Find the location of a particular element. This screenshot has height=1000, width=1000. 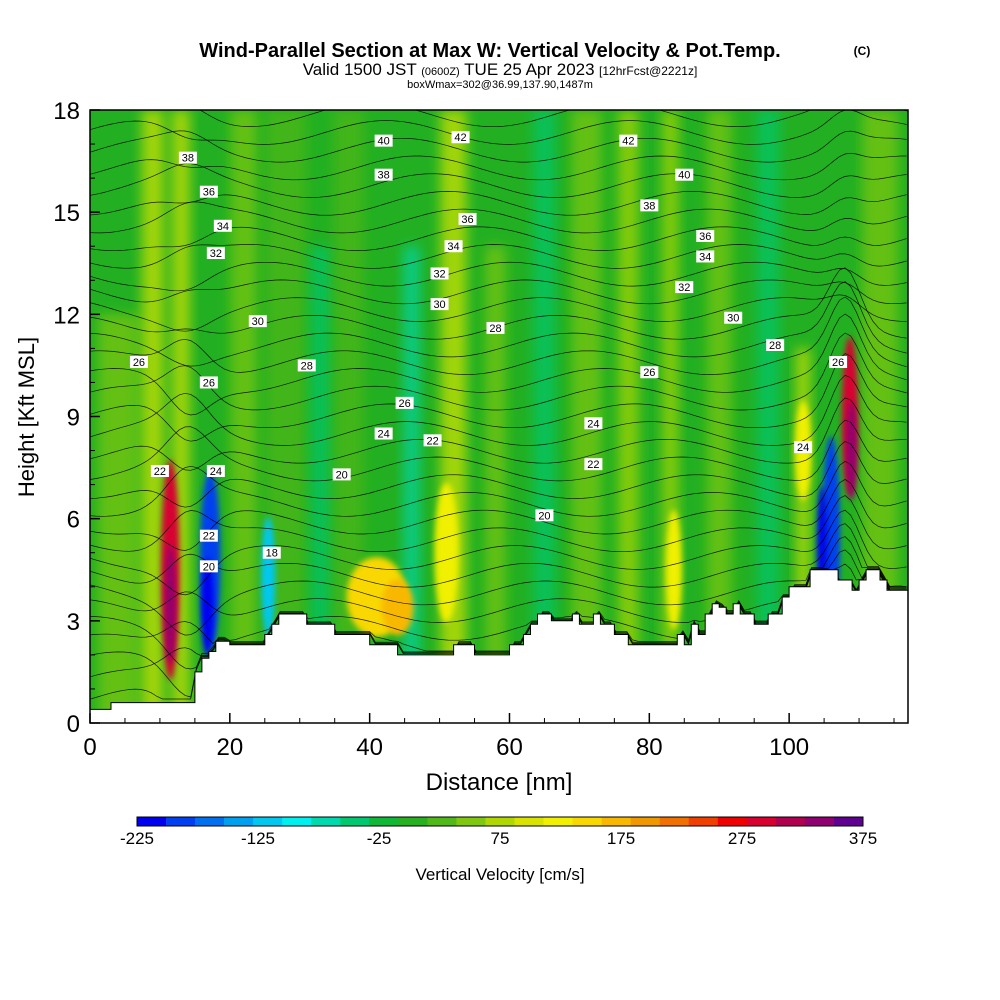

contour-label-text: 18 is located at coordinates (272, 554).